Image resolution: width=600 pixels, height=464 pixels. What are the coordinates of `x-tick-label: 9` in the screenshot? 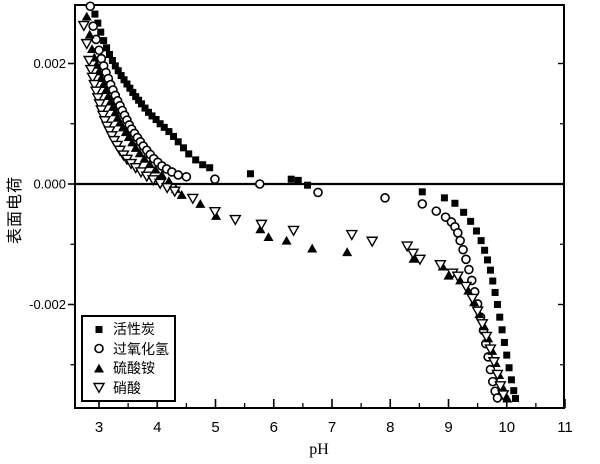 It's located at (448, 427).